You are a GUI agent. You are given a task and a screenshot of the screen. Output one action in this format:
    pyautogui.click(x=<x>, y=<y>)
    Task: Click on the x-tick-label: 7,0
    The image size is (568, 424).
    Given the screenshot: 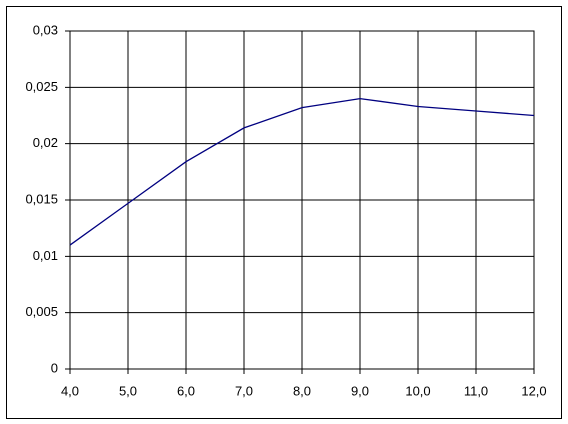 What is the action you would take?
    pyautogui.click(x=244, y=390)
    